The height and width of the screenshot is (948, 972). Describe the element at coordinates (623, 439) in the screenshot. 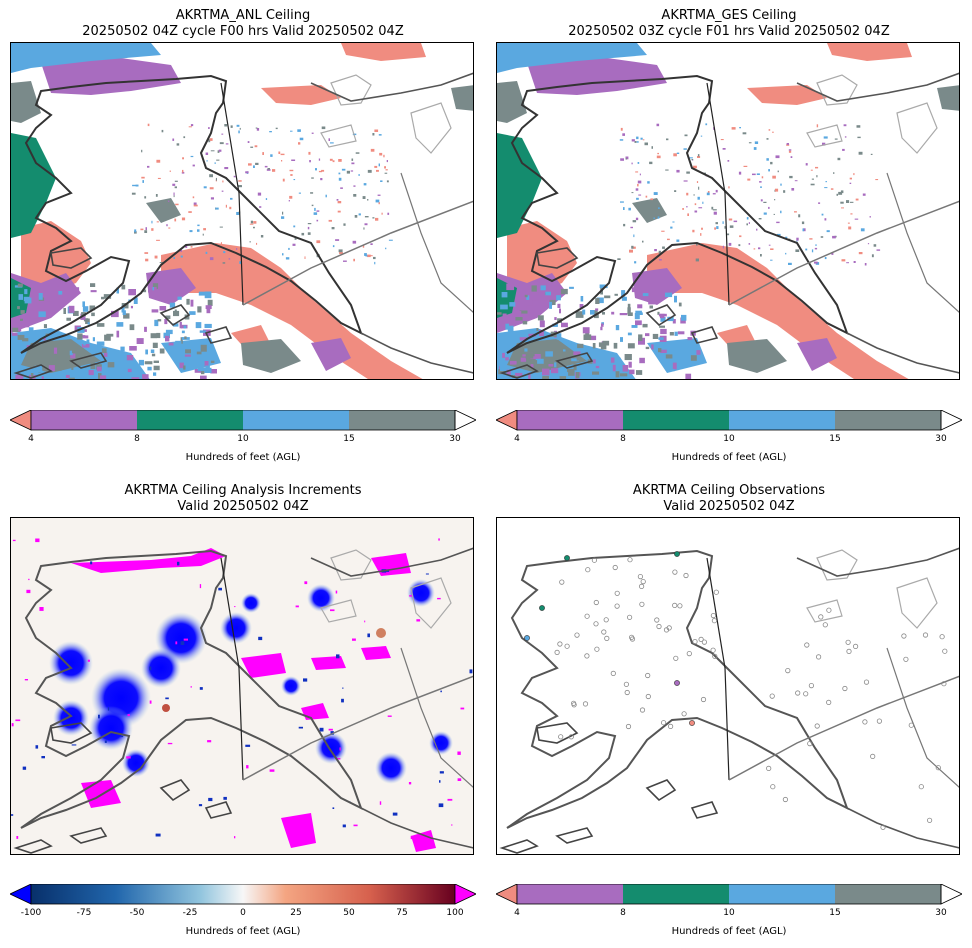

I see `colorbar-tick-label: 8` at that location.